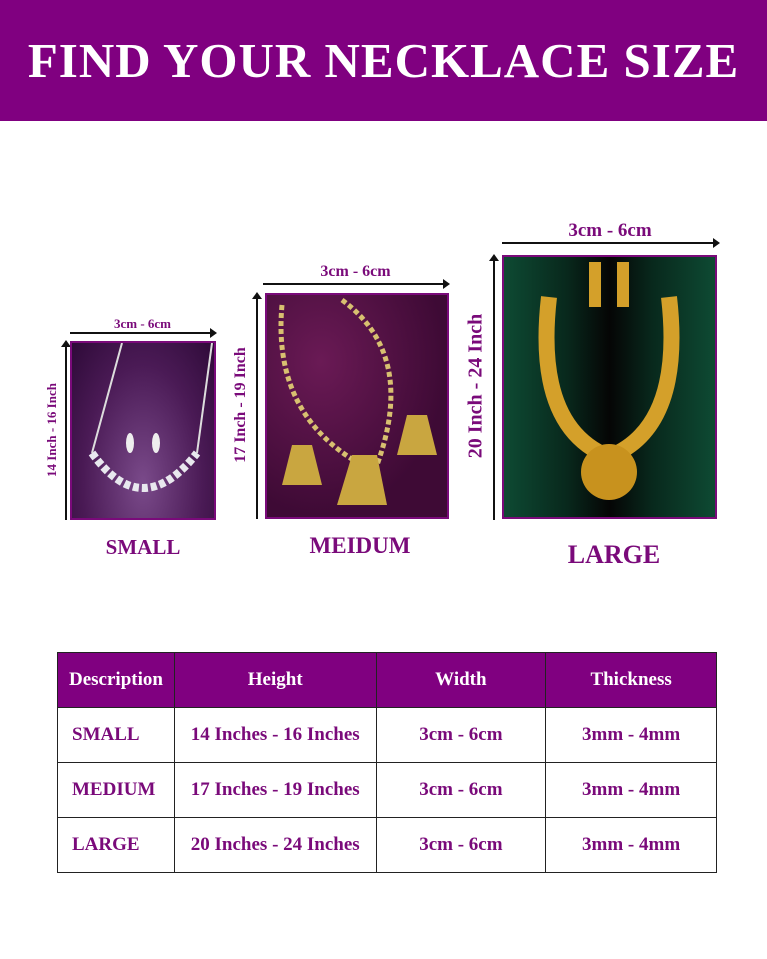  Describe the element at coordinates (610, 230) in the screenshot. I see `large-width-label: 3cm - 6cm` at that location.